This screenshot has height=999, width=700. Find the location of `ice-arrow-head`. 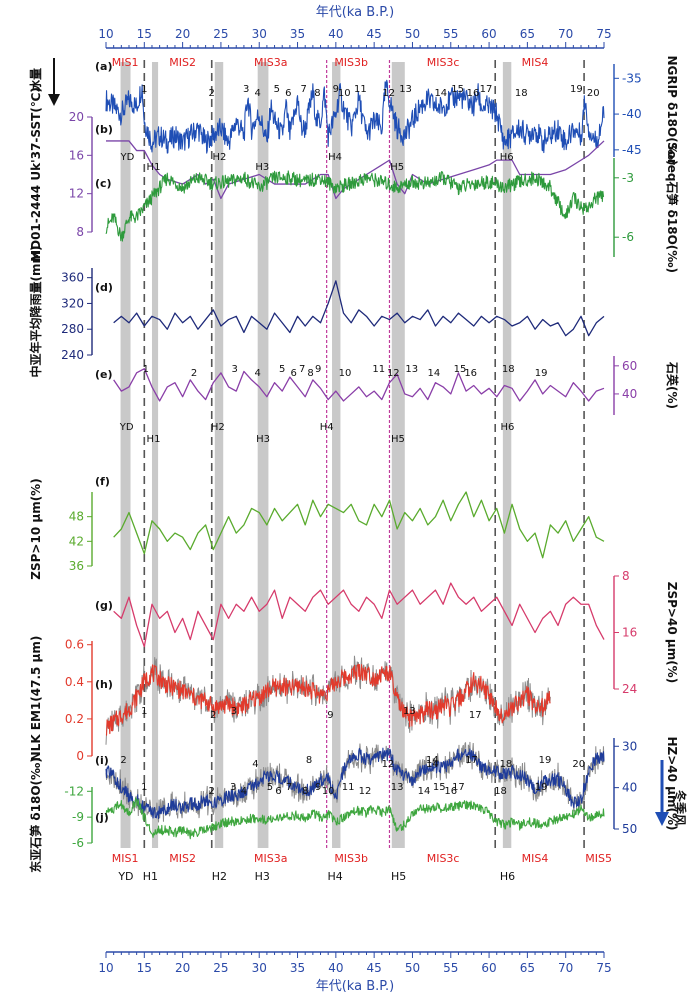

ice-arrow-head is located at coordinates (54, 100).